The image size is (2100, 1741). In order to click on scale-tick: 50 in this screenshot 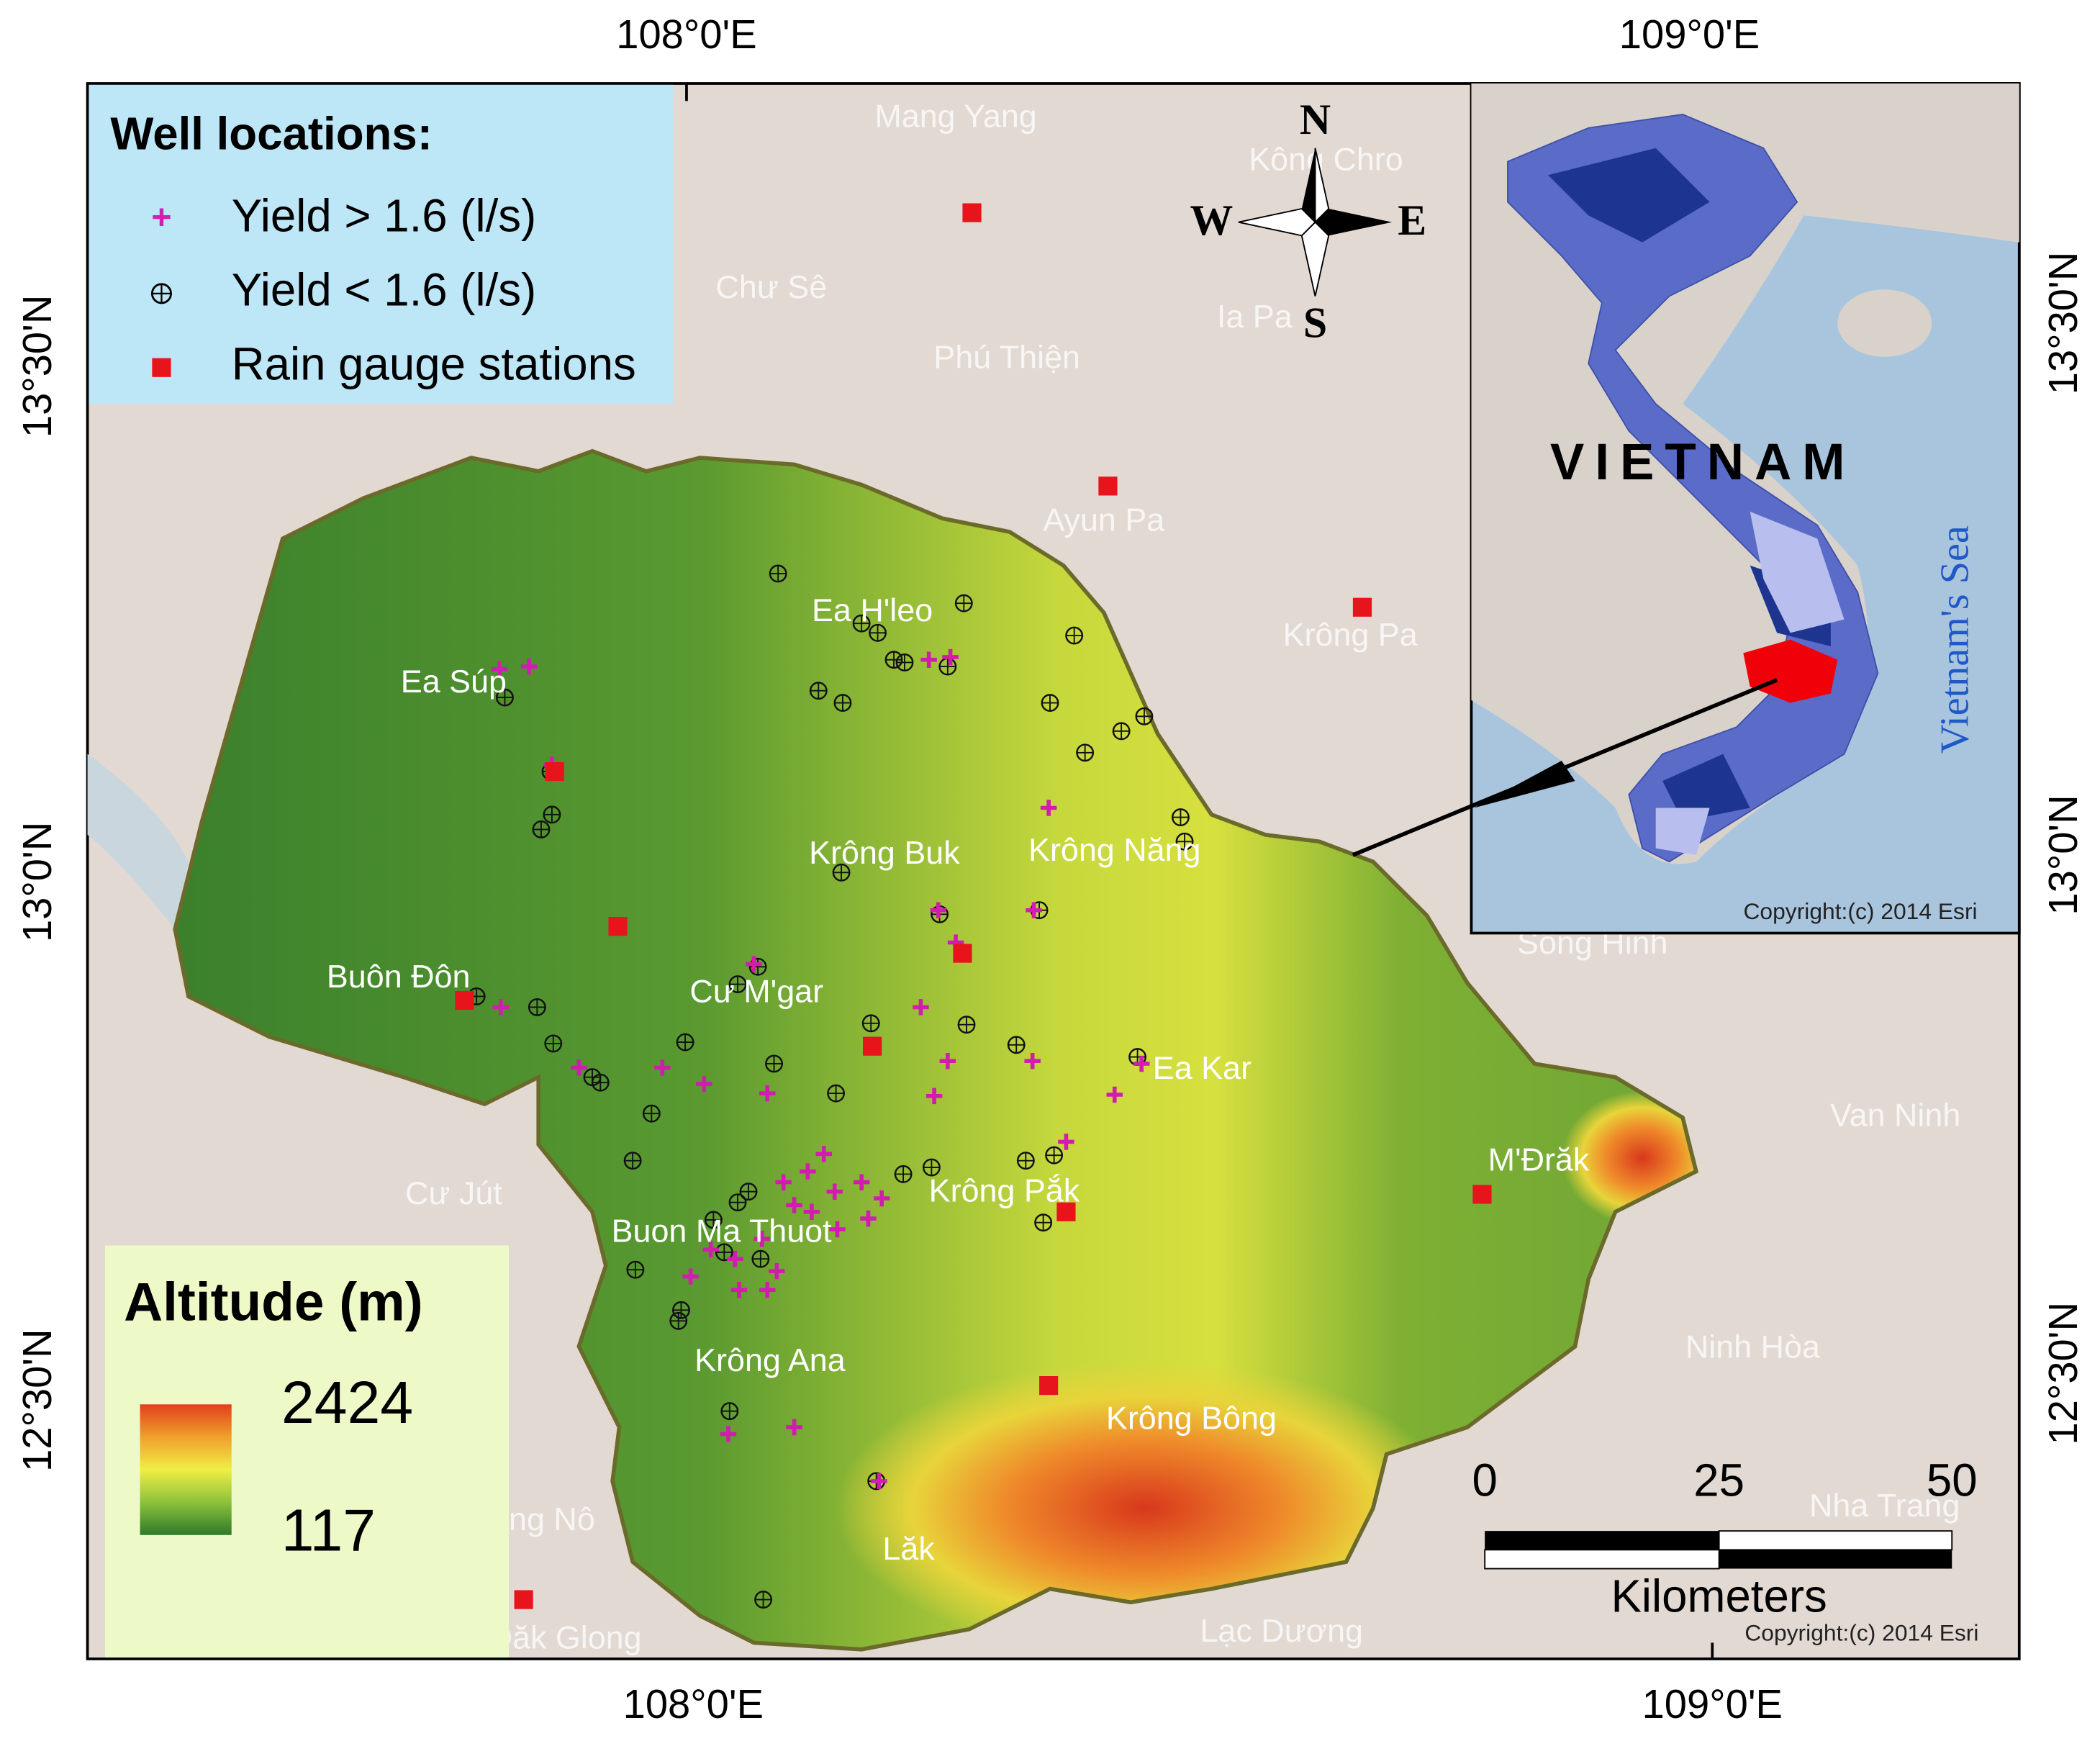, I will do `click(1953, 1481)`.